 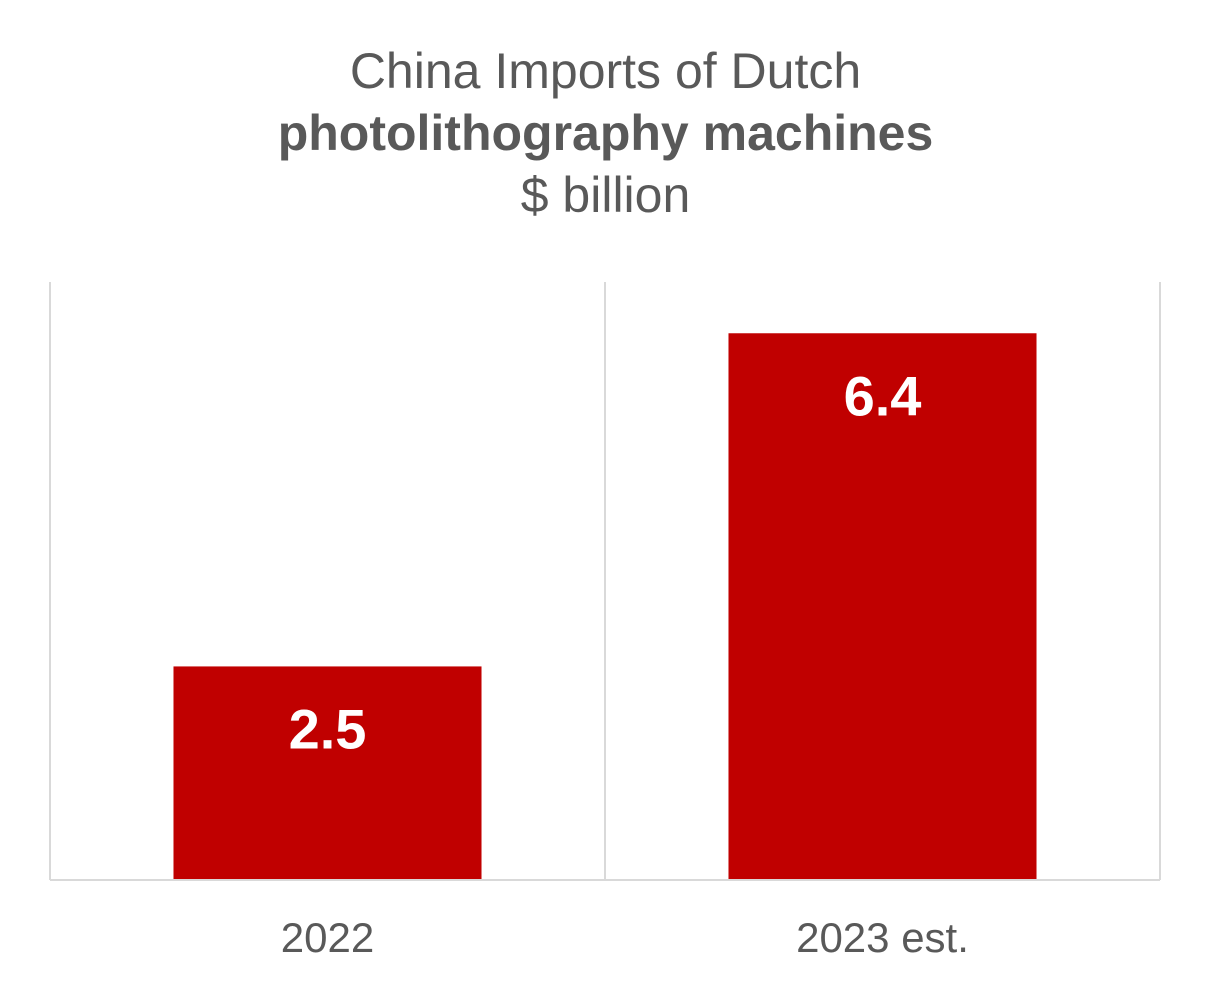 I want to click on chart-subtitle: $ billion, so click(x=605, y=195).